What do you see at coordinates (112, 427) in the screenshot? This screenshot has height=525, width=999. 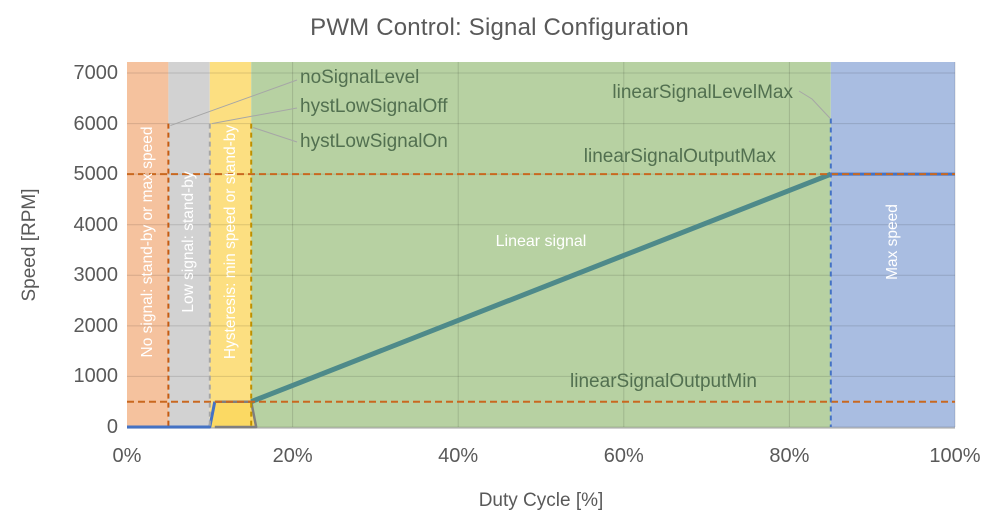 I see `y-tick-label-0: 0` at bounding box center [112, 427].